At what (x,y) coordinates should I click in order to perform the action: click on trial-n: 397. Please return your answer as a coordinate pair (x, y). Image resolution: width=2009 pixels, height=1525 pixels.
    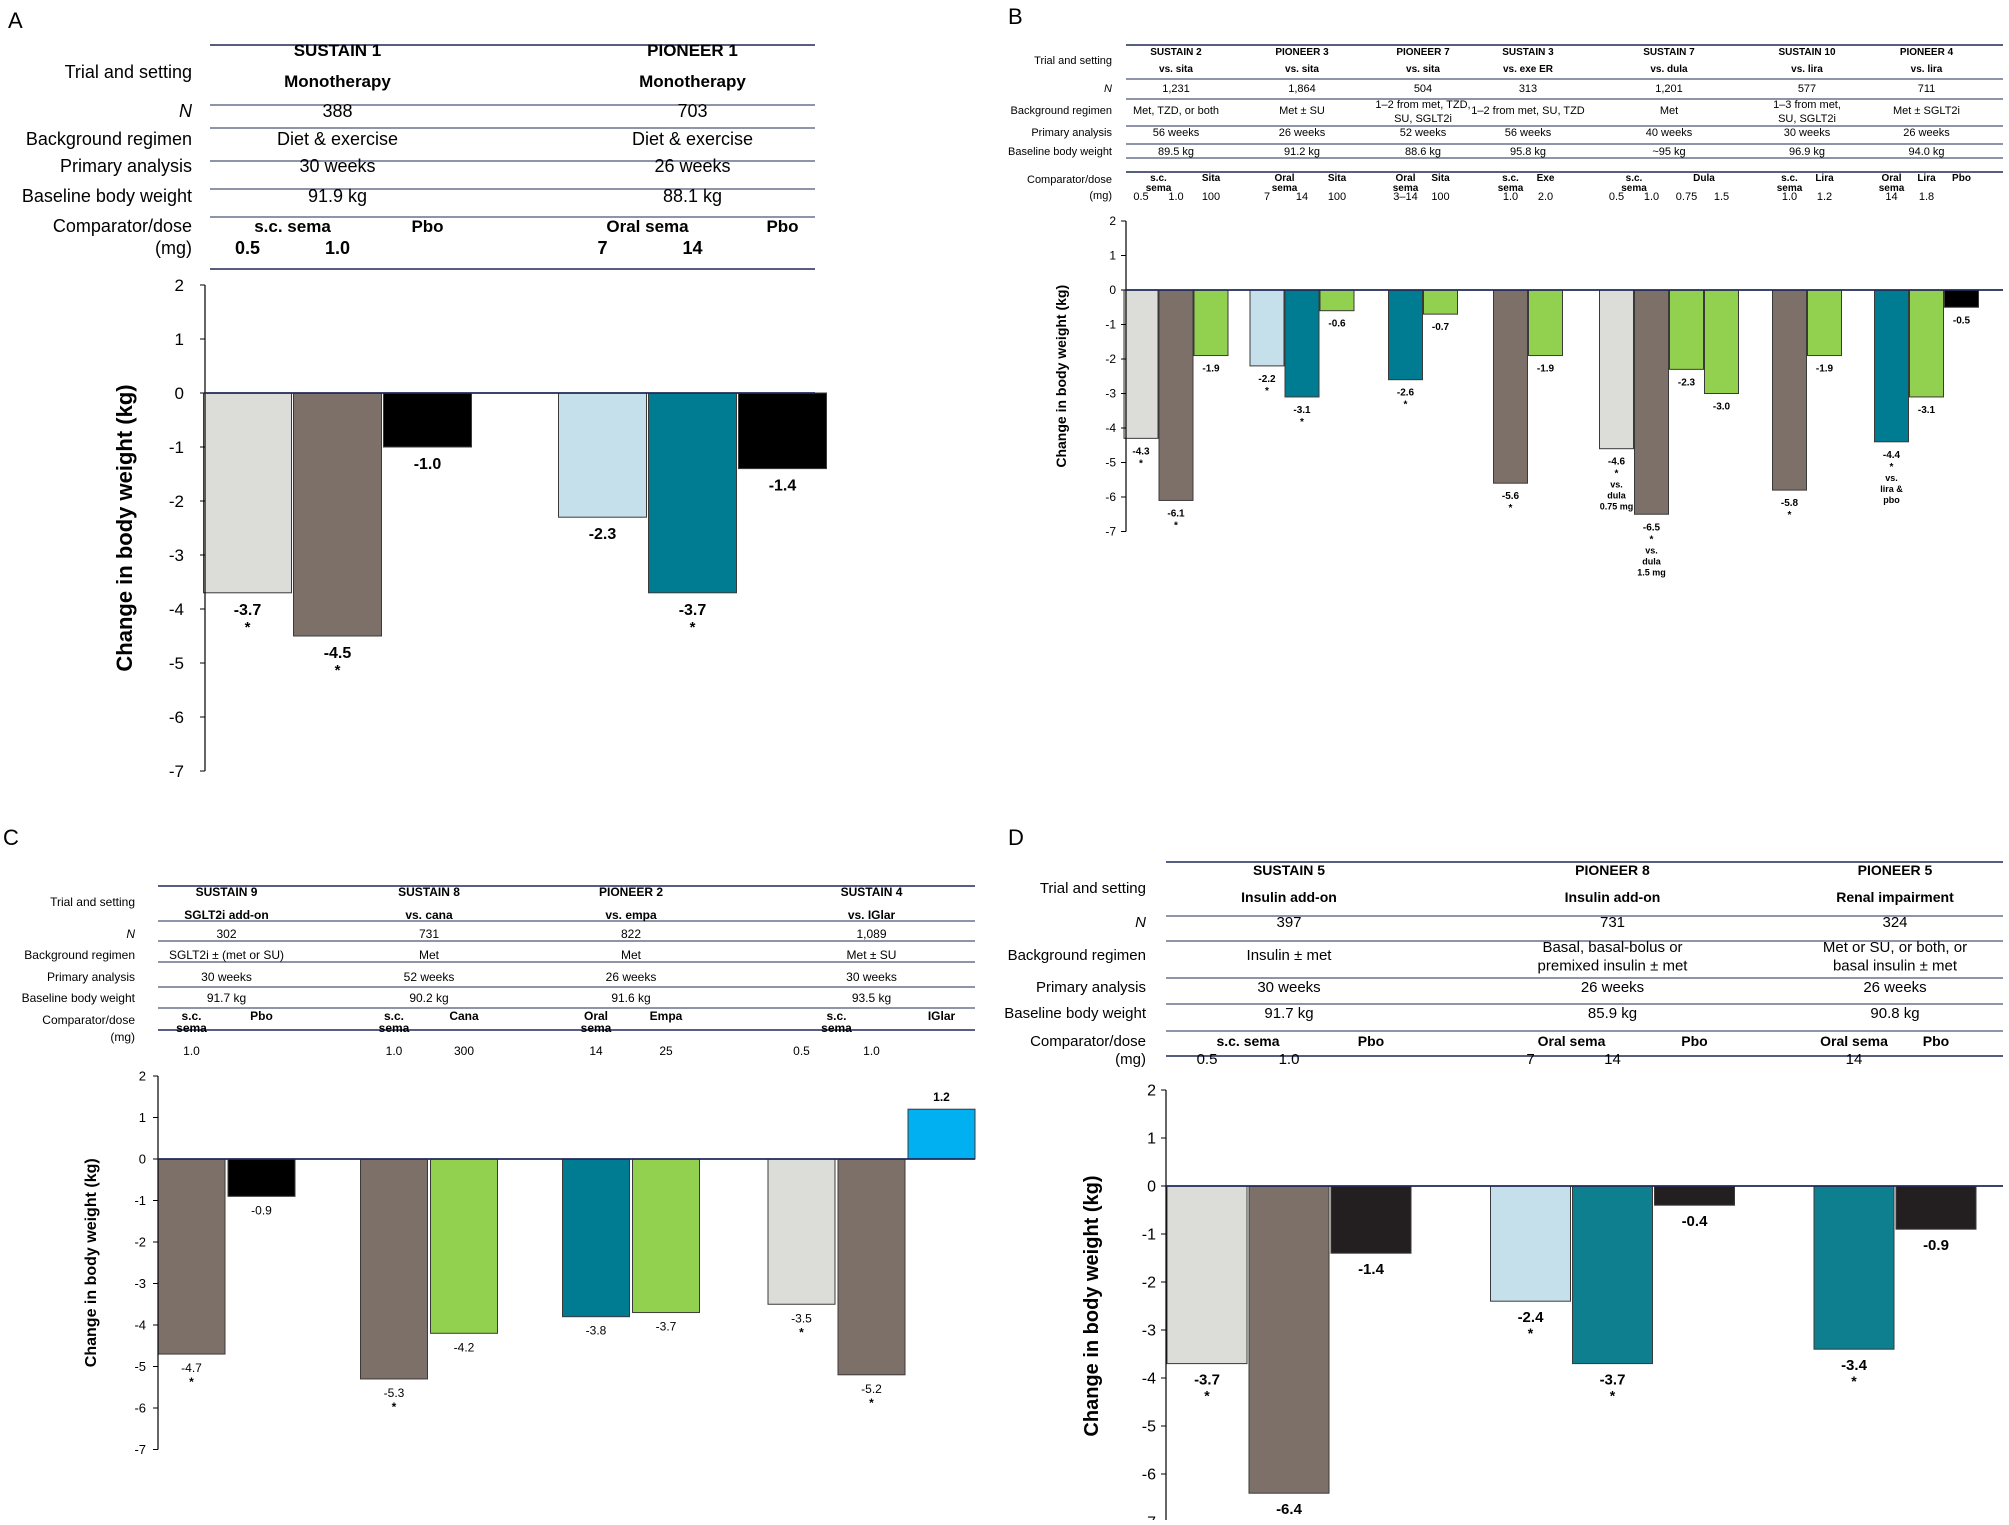
    Looking at the image, I should click on (1288, 922).